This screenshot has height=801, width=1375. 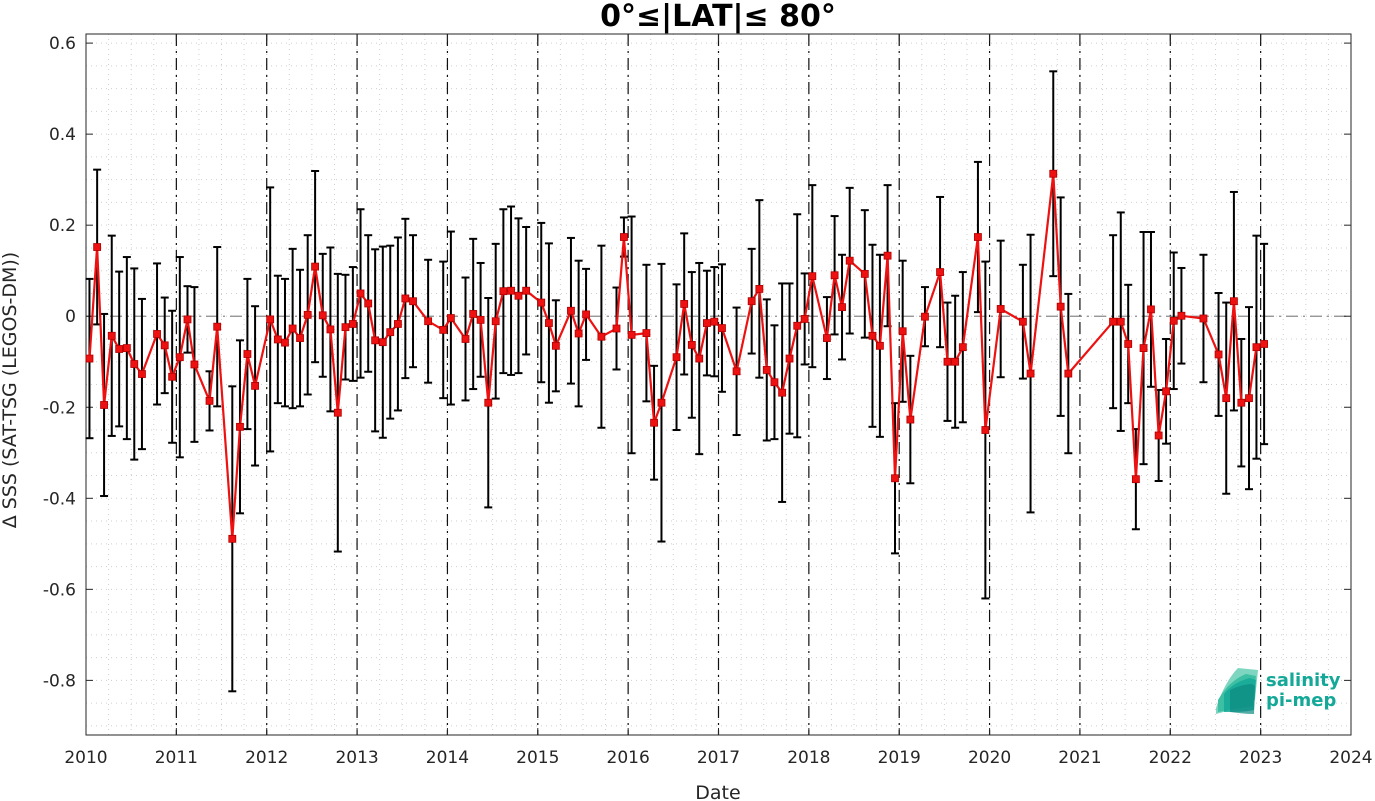 I want to click on x-axis-title: Date, so click(x=717, y=791).